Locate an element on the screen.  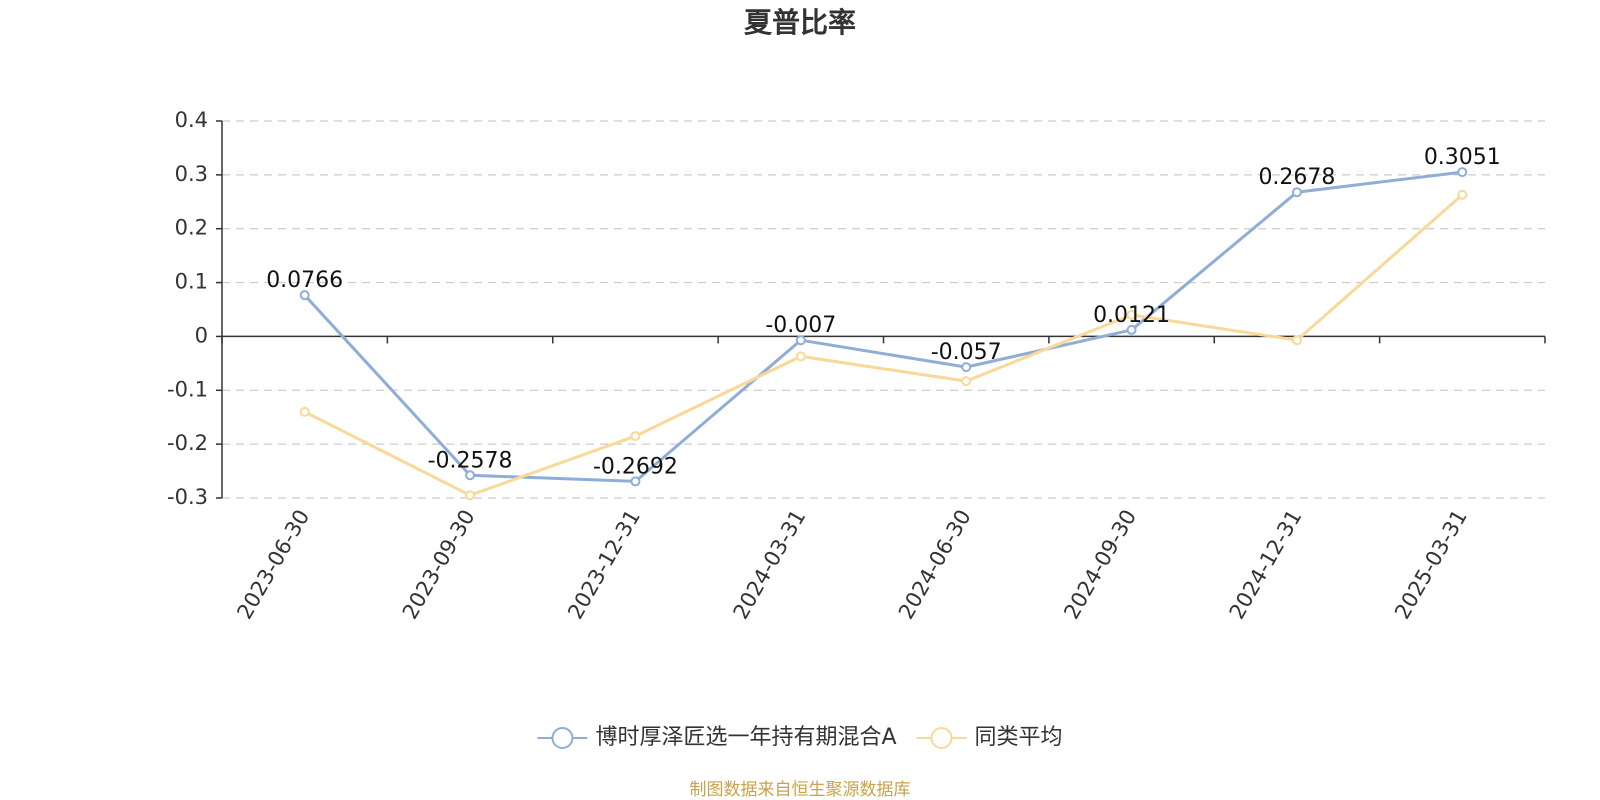
x-tick-label: 2023-12-31 is located at coordinates (604, 565).